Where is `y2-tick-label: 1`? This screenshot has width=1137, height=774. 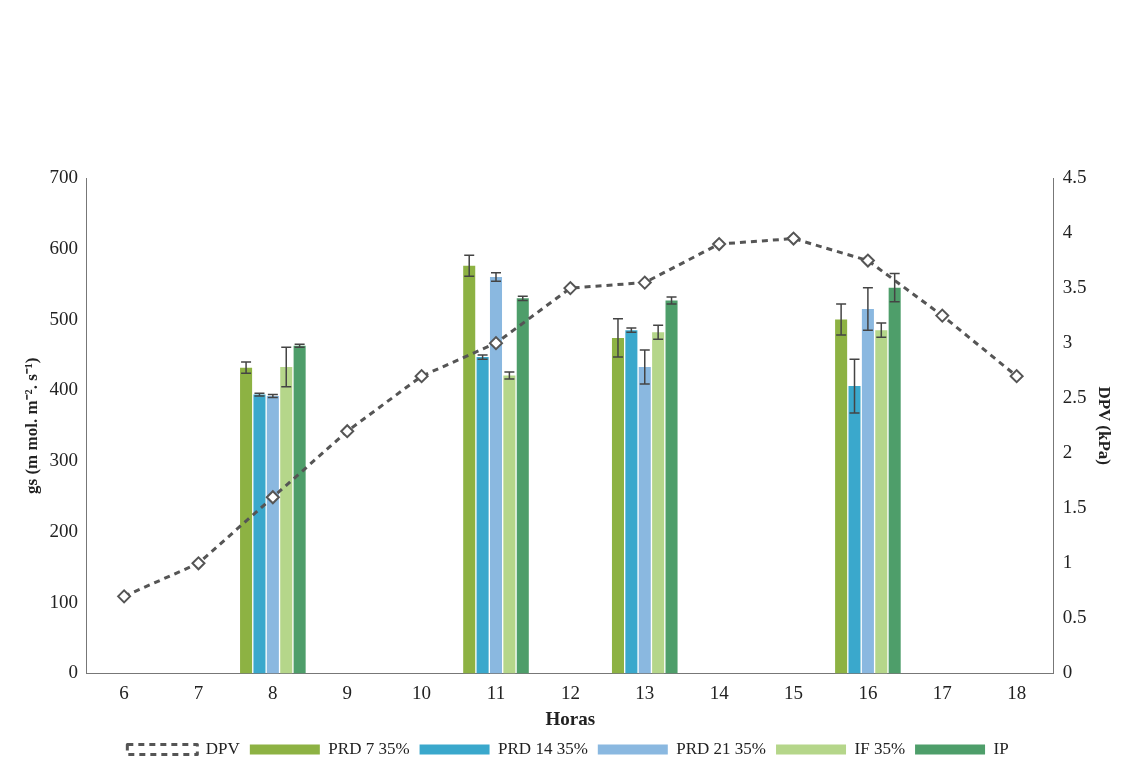 y2-tick-label: 1 is located at coordinates (1067, 562).